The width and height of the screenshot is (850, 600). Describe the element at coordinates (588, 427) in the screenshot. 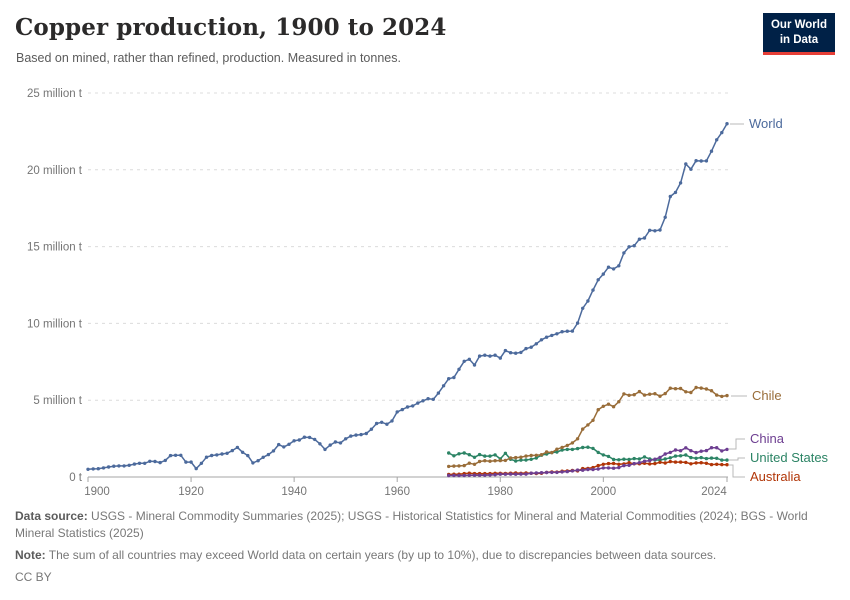

I see `series-chile` at that location.